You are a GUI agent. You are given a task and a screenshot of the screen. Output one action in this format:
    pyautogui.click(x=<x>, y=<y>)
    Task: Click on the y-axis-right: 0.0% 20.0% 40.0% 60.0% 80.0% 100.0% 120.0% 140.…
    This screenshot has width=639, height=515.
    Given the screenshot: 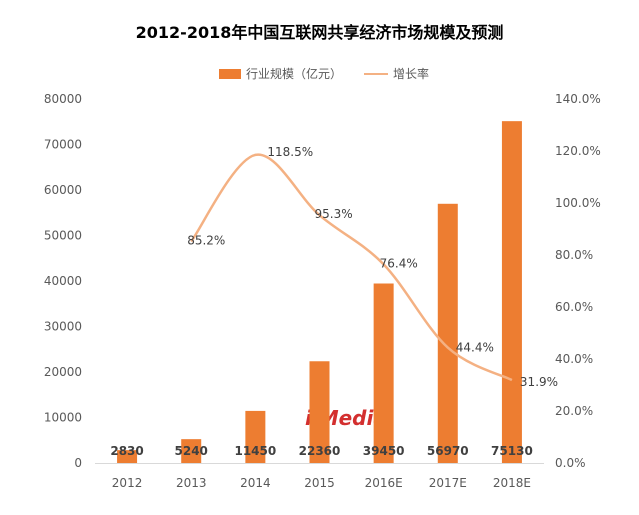 What is the action you would take?
    pyautogui.click(x=578, y=281)
    